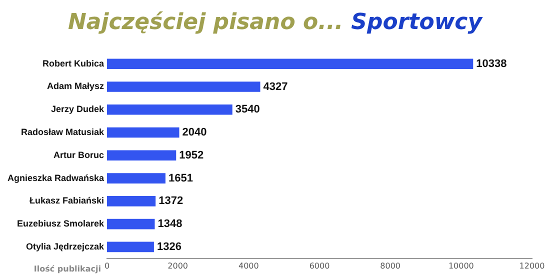  Describe the element at coordinates (247, 110) in the screenshot. I see `data-label: 3540` at that location.